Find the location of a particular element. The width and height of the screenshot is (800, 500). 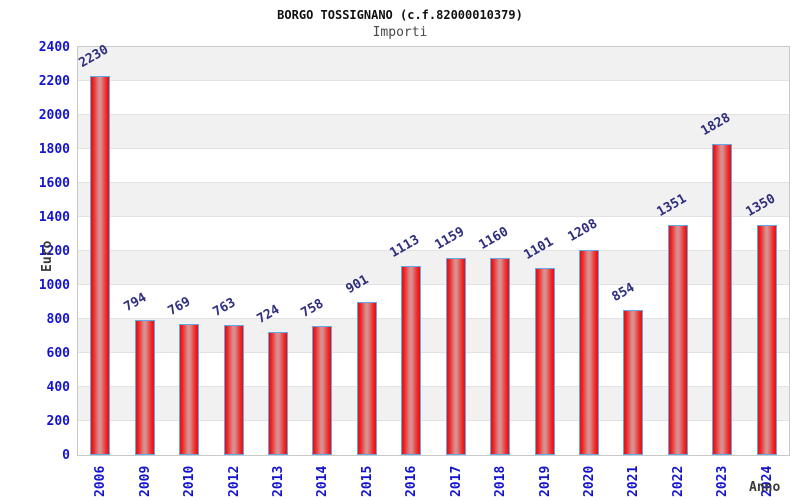

x-tick-label: 2022 is located at coordinates (678, 481).